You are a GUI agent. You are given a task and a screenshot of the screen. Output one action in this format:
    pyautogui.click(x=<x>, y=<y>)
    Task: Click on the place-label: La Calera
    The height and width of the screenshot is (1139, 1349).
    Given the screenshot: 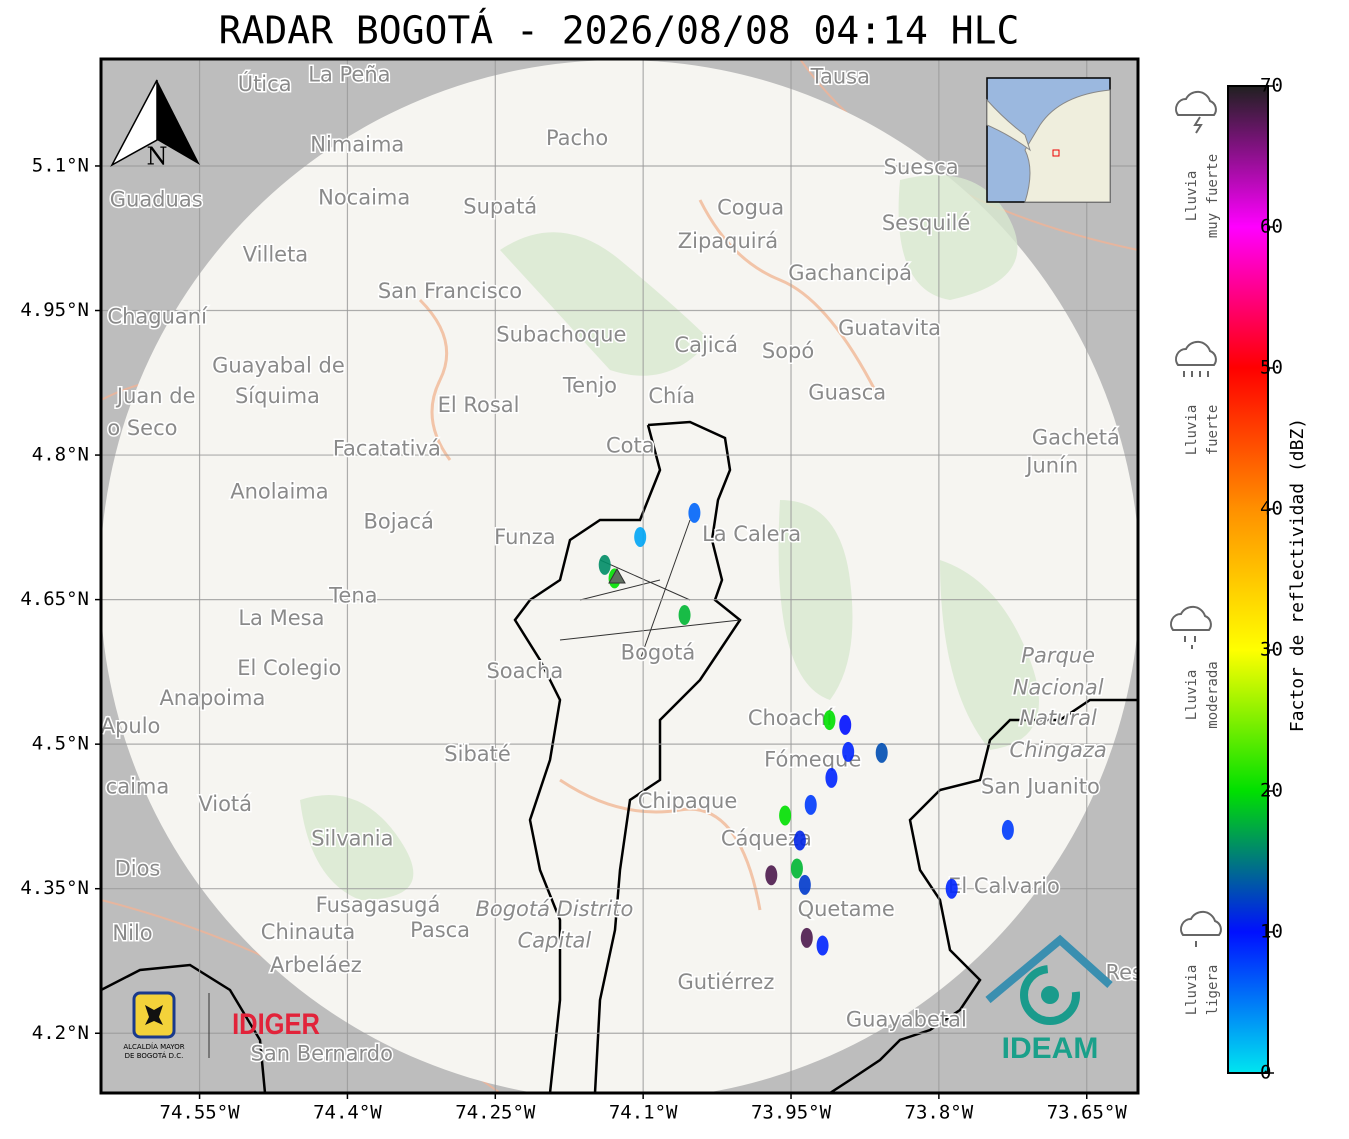 What is the action you would take?
    pyautogui.click(x=751, y=534)
    